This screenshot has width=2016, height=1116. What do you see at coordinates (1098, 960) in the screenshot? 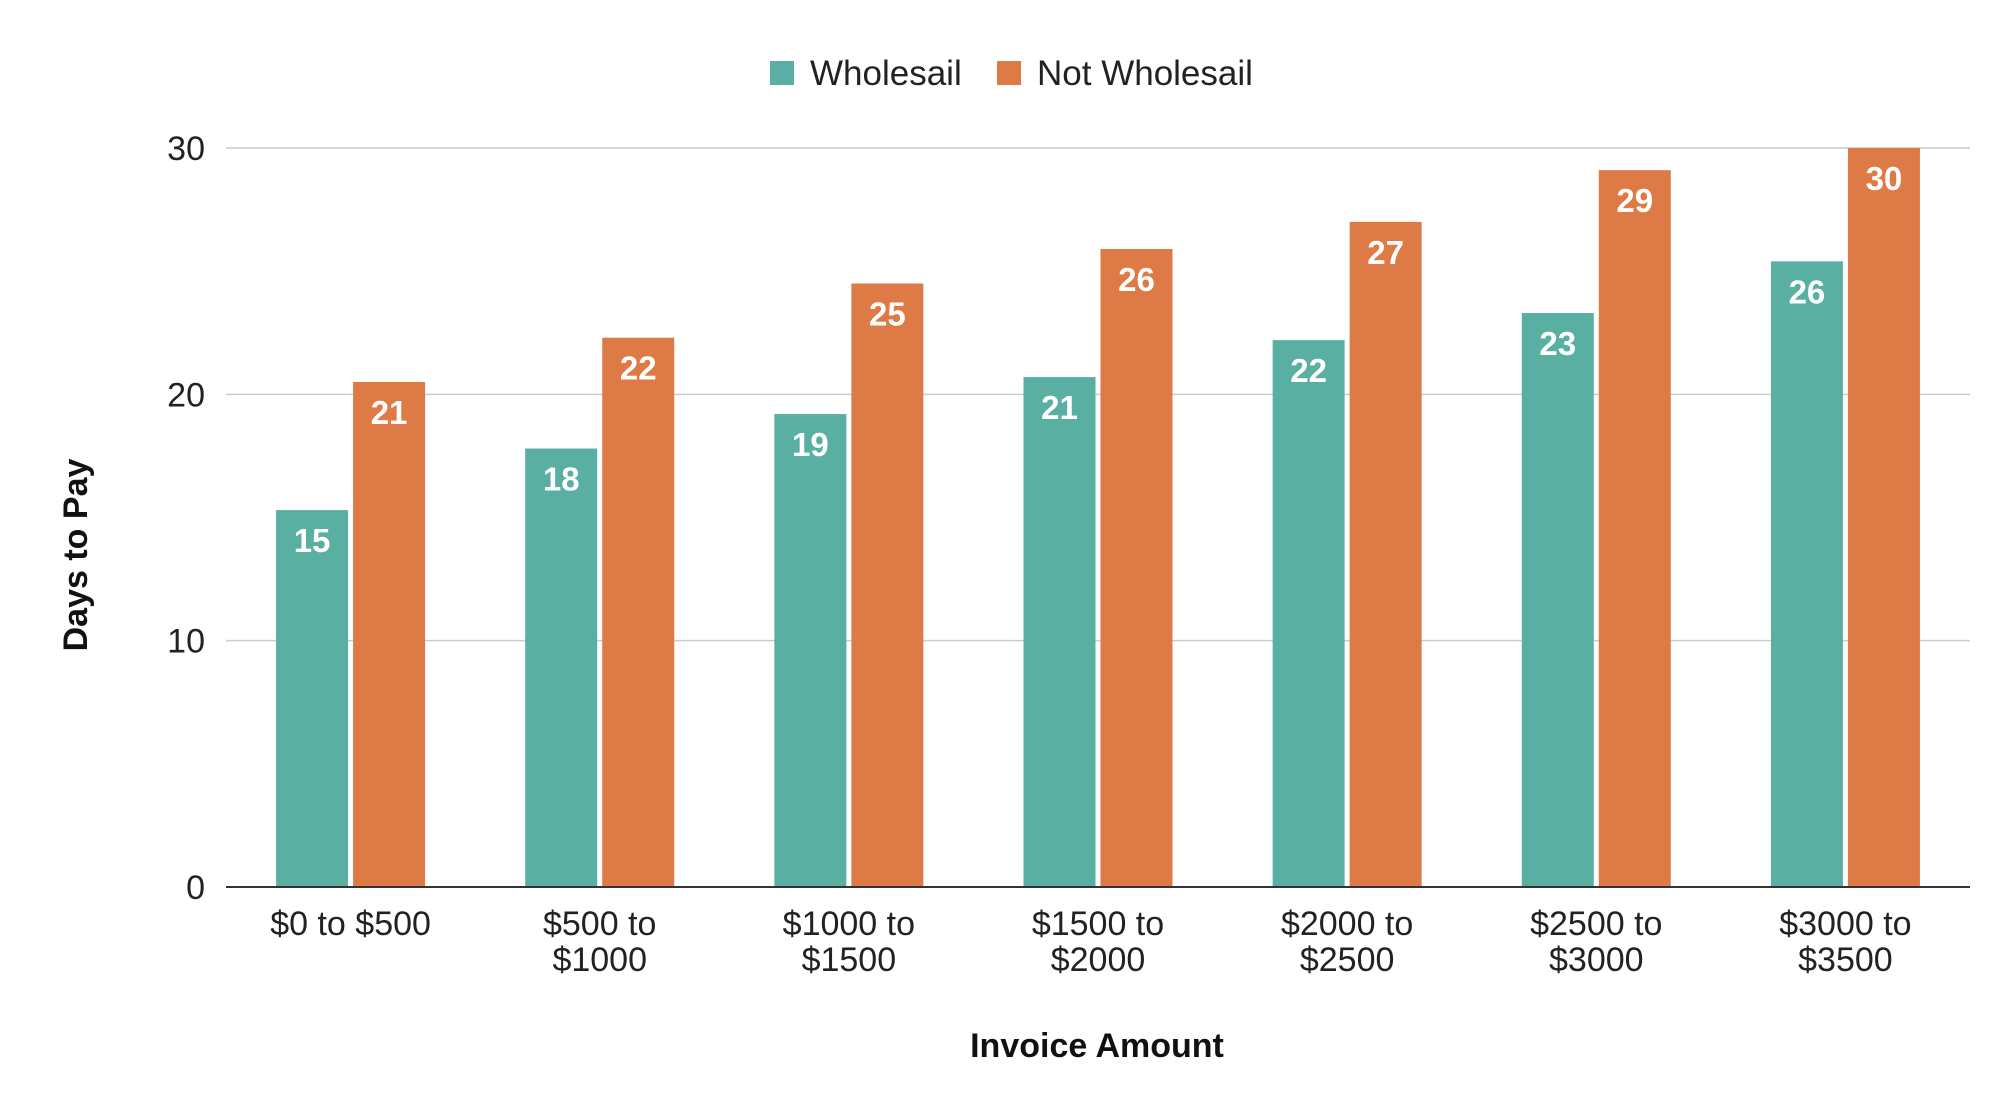
I see `x-tick-label: $2000` at bounding box center [1098, 960].